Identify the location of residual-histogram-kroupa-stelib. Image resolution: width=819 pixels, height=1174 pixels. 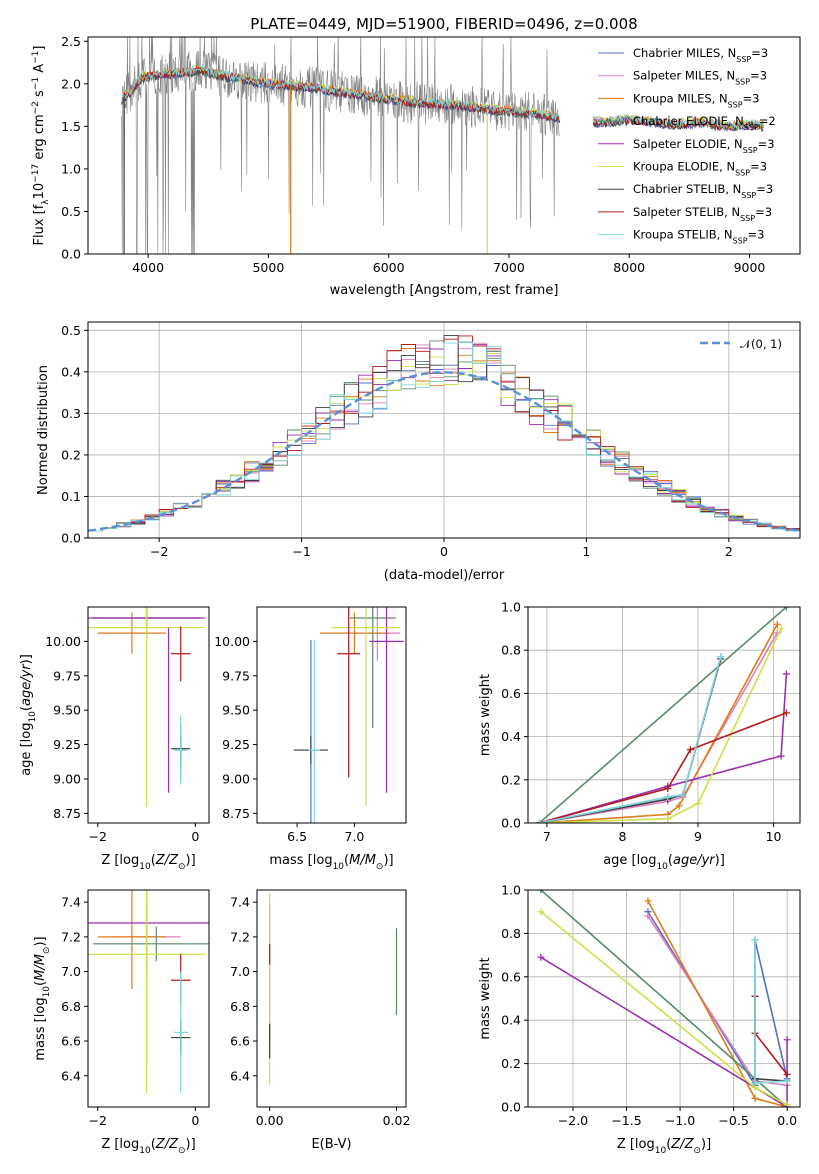
(444, 440).